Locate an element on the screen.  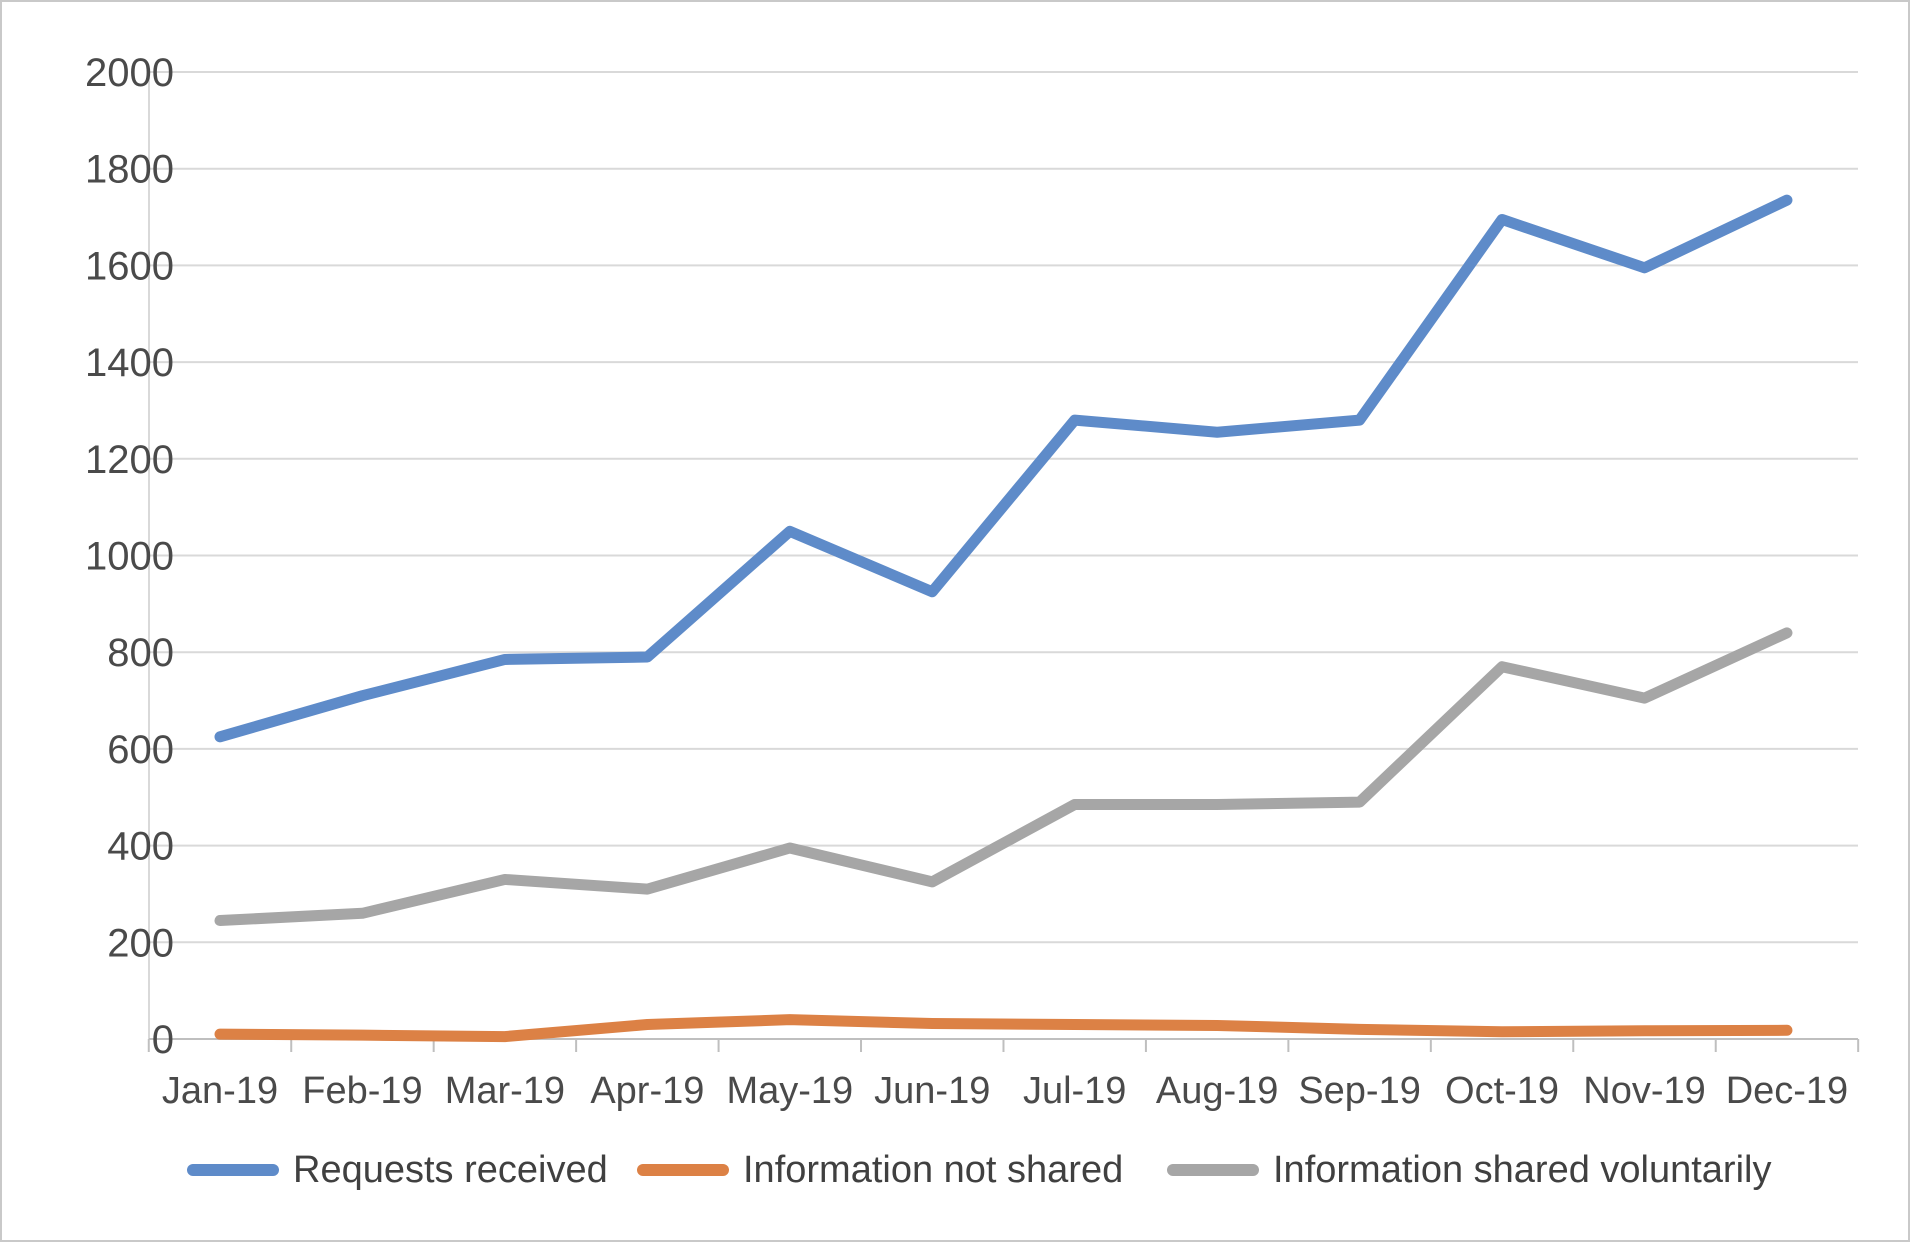
y-axis-tick-label: 400 is located at coordinates (140, 847).